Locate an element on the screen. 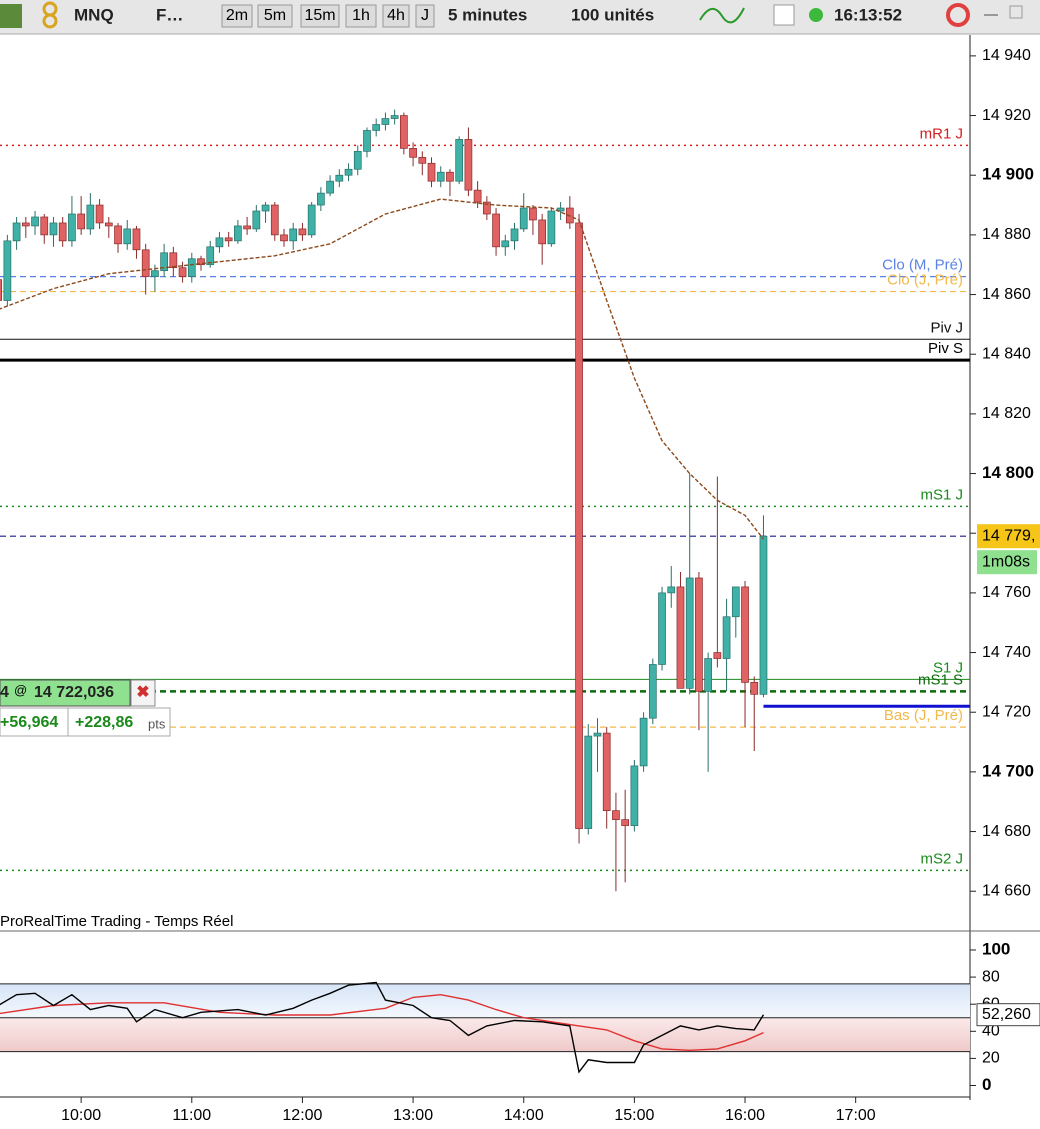  info-icon is located at coordinates (784, 15).